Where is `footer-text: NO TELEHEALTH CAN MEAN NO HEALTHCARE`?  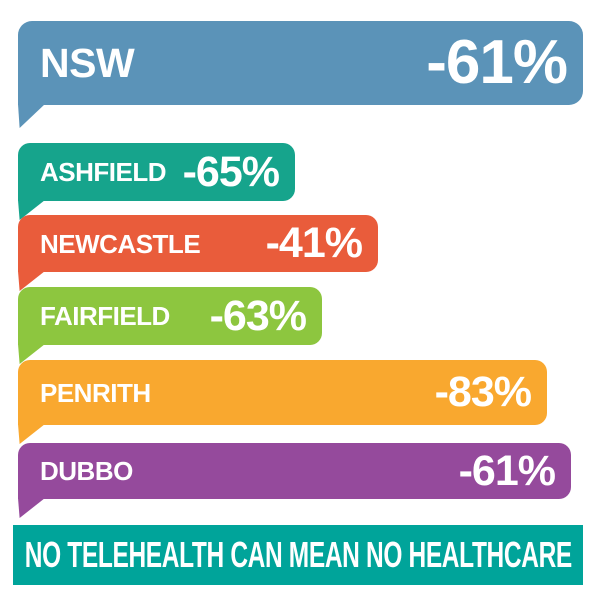 footer-text: NO TELEHEALTH CAN MEAN NO HEALTHCARE is located at coordinates (298, 554).